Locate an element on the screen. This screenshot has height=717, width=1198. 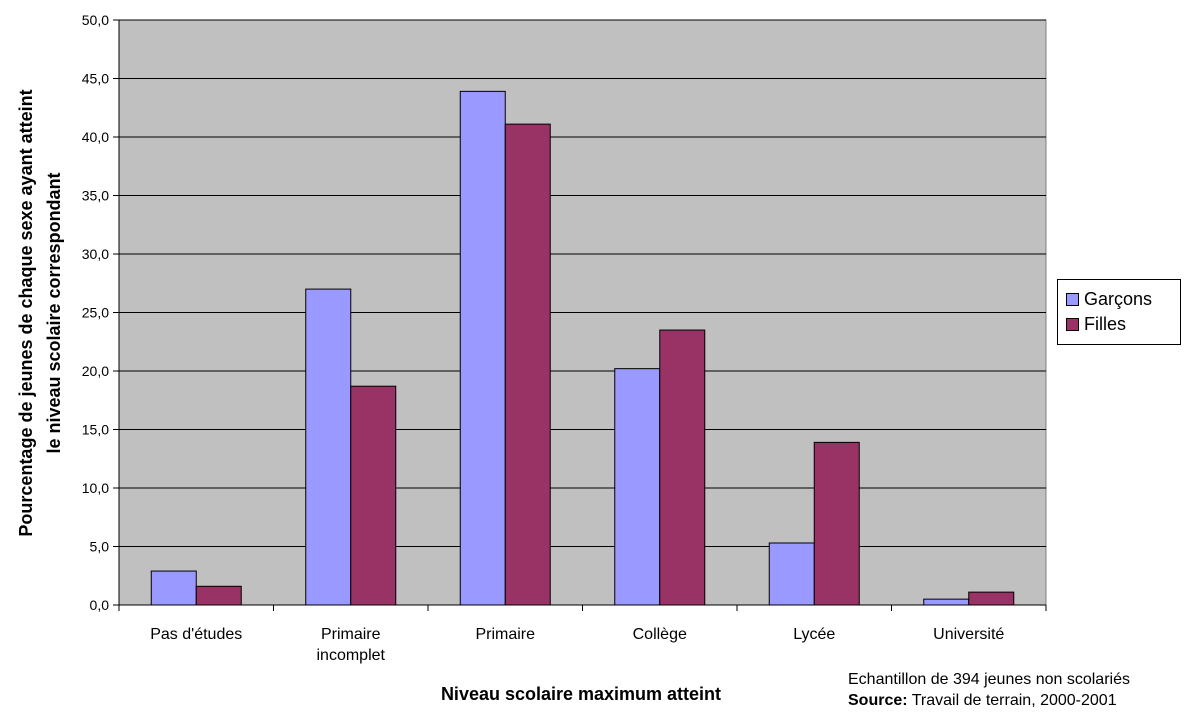
y-tick-label: 50,0 is located at coordinates (95, 20).